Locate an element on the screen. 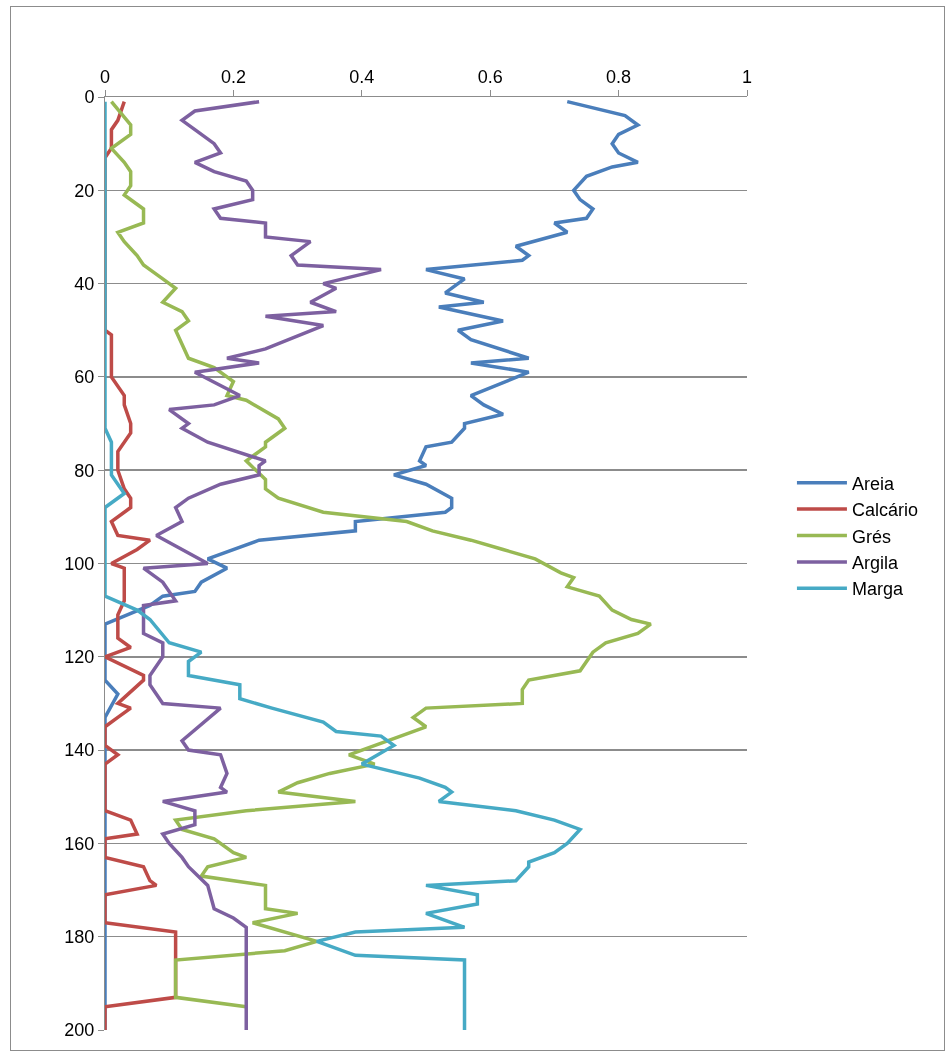 The width and height of the screenshot is (952, 1055). x-tick-label: 1 is located at coordinates (747, 76).